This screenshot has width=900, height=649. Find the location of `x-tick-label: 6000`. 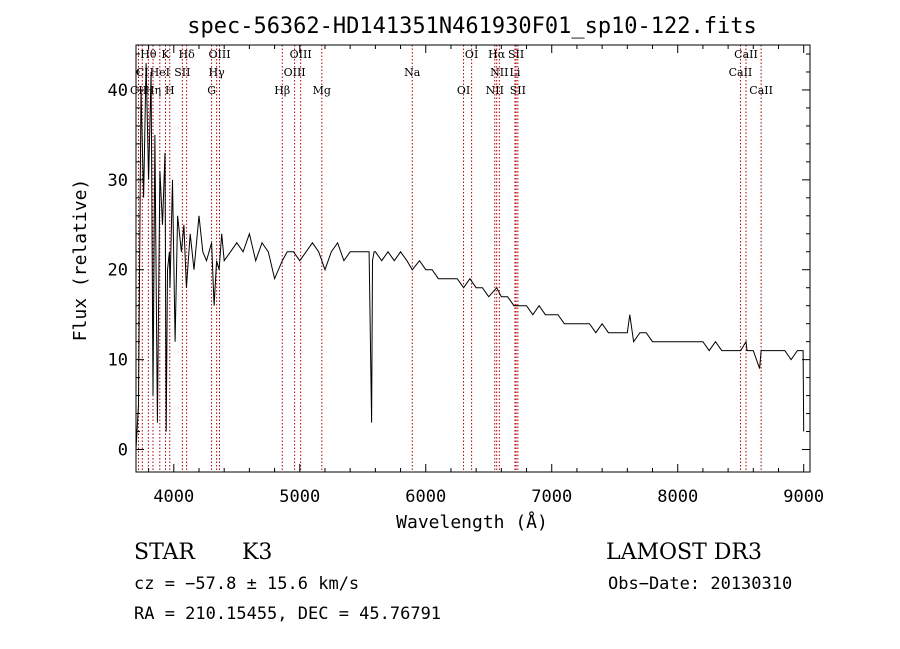

x-tick-label: 6000 is located at coordinates (425, 497).